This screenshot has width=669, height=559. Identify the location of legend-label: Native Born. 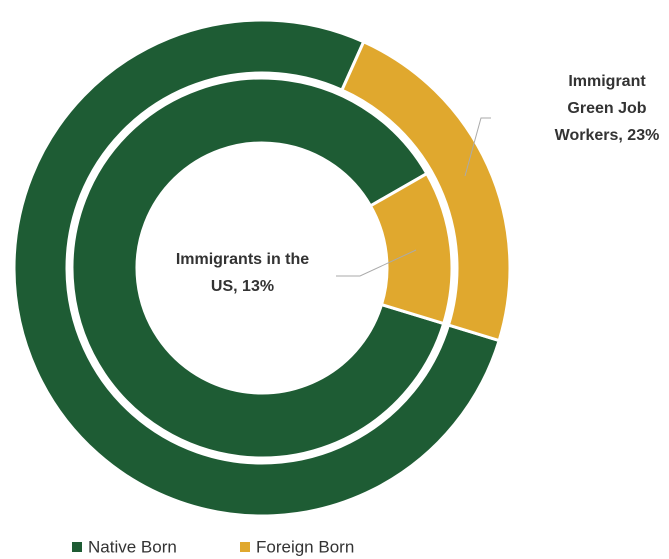
(132, 546).